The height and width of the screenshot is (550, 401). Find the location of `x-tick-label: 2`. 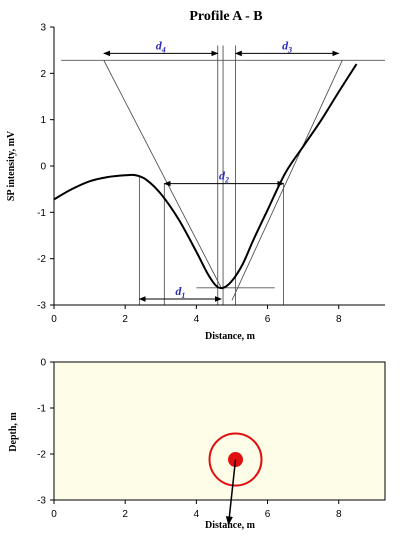

x-tick-label: 2 is located at coordinates (125, 319).